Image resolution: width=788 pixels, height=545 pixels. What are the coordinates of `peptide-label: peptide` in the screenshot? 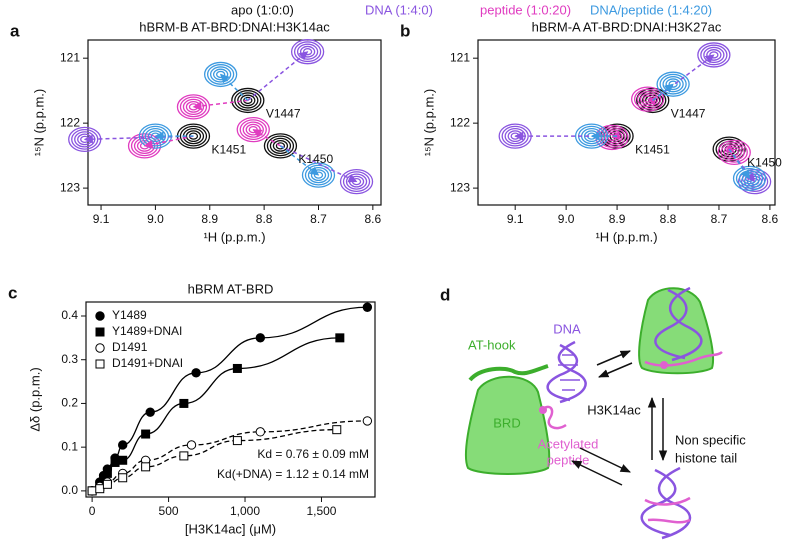 It's located at (568, 459).